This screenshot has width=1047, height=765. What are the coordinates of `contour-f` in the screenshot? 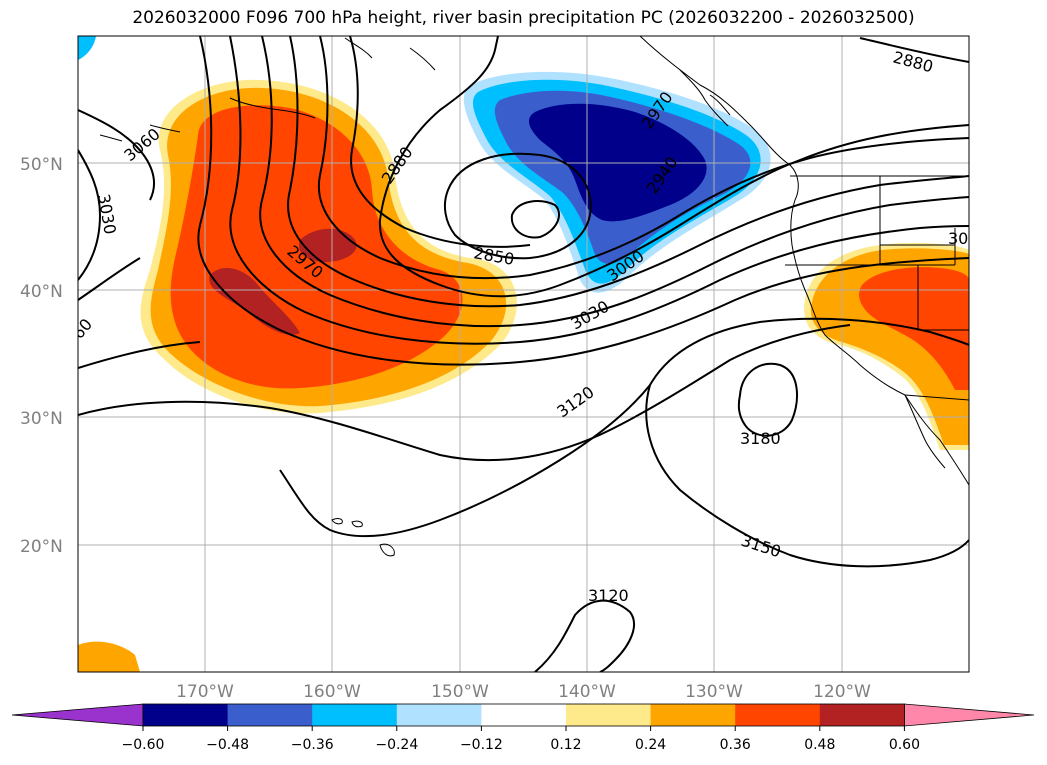 It's located at (440, 142).